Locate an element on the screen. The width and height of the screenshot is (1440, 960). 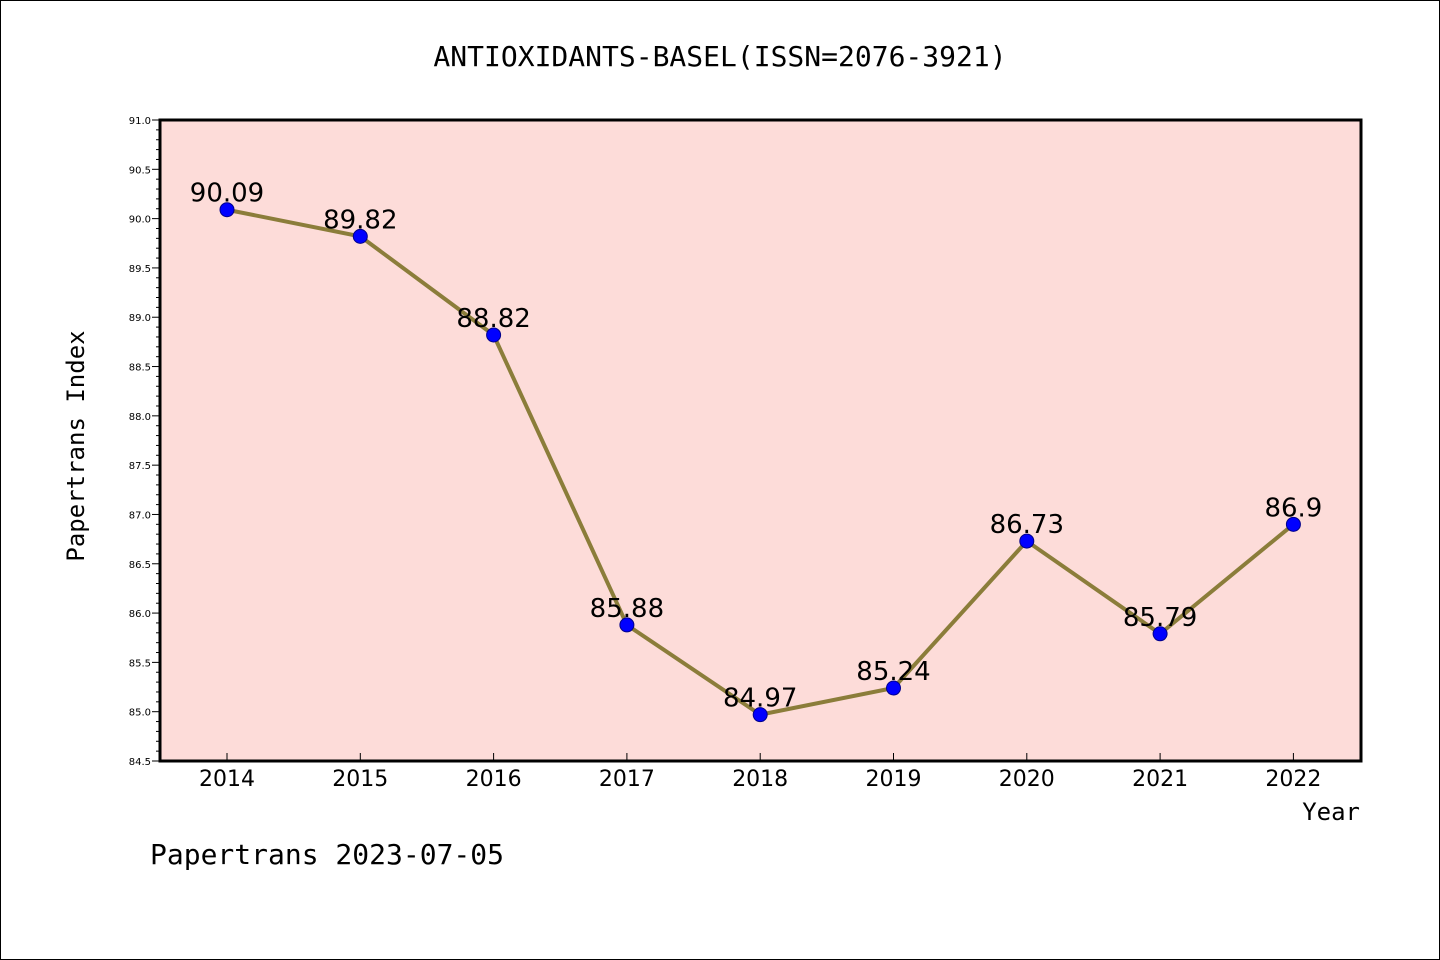
y-tick-label: 87.5 is located at coordinates (140, 466).